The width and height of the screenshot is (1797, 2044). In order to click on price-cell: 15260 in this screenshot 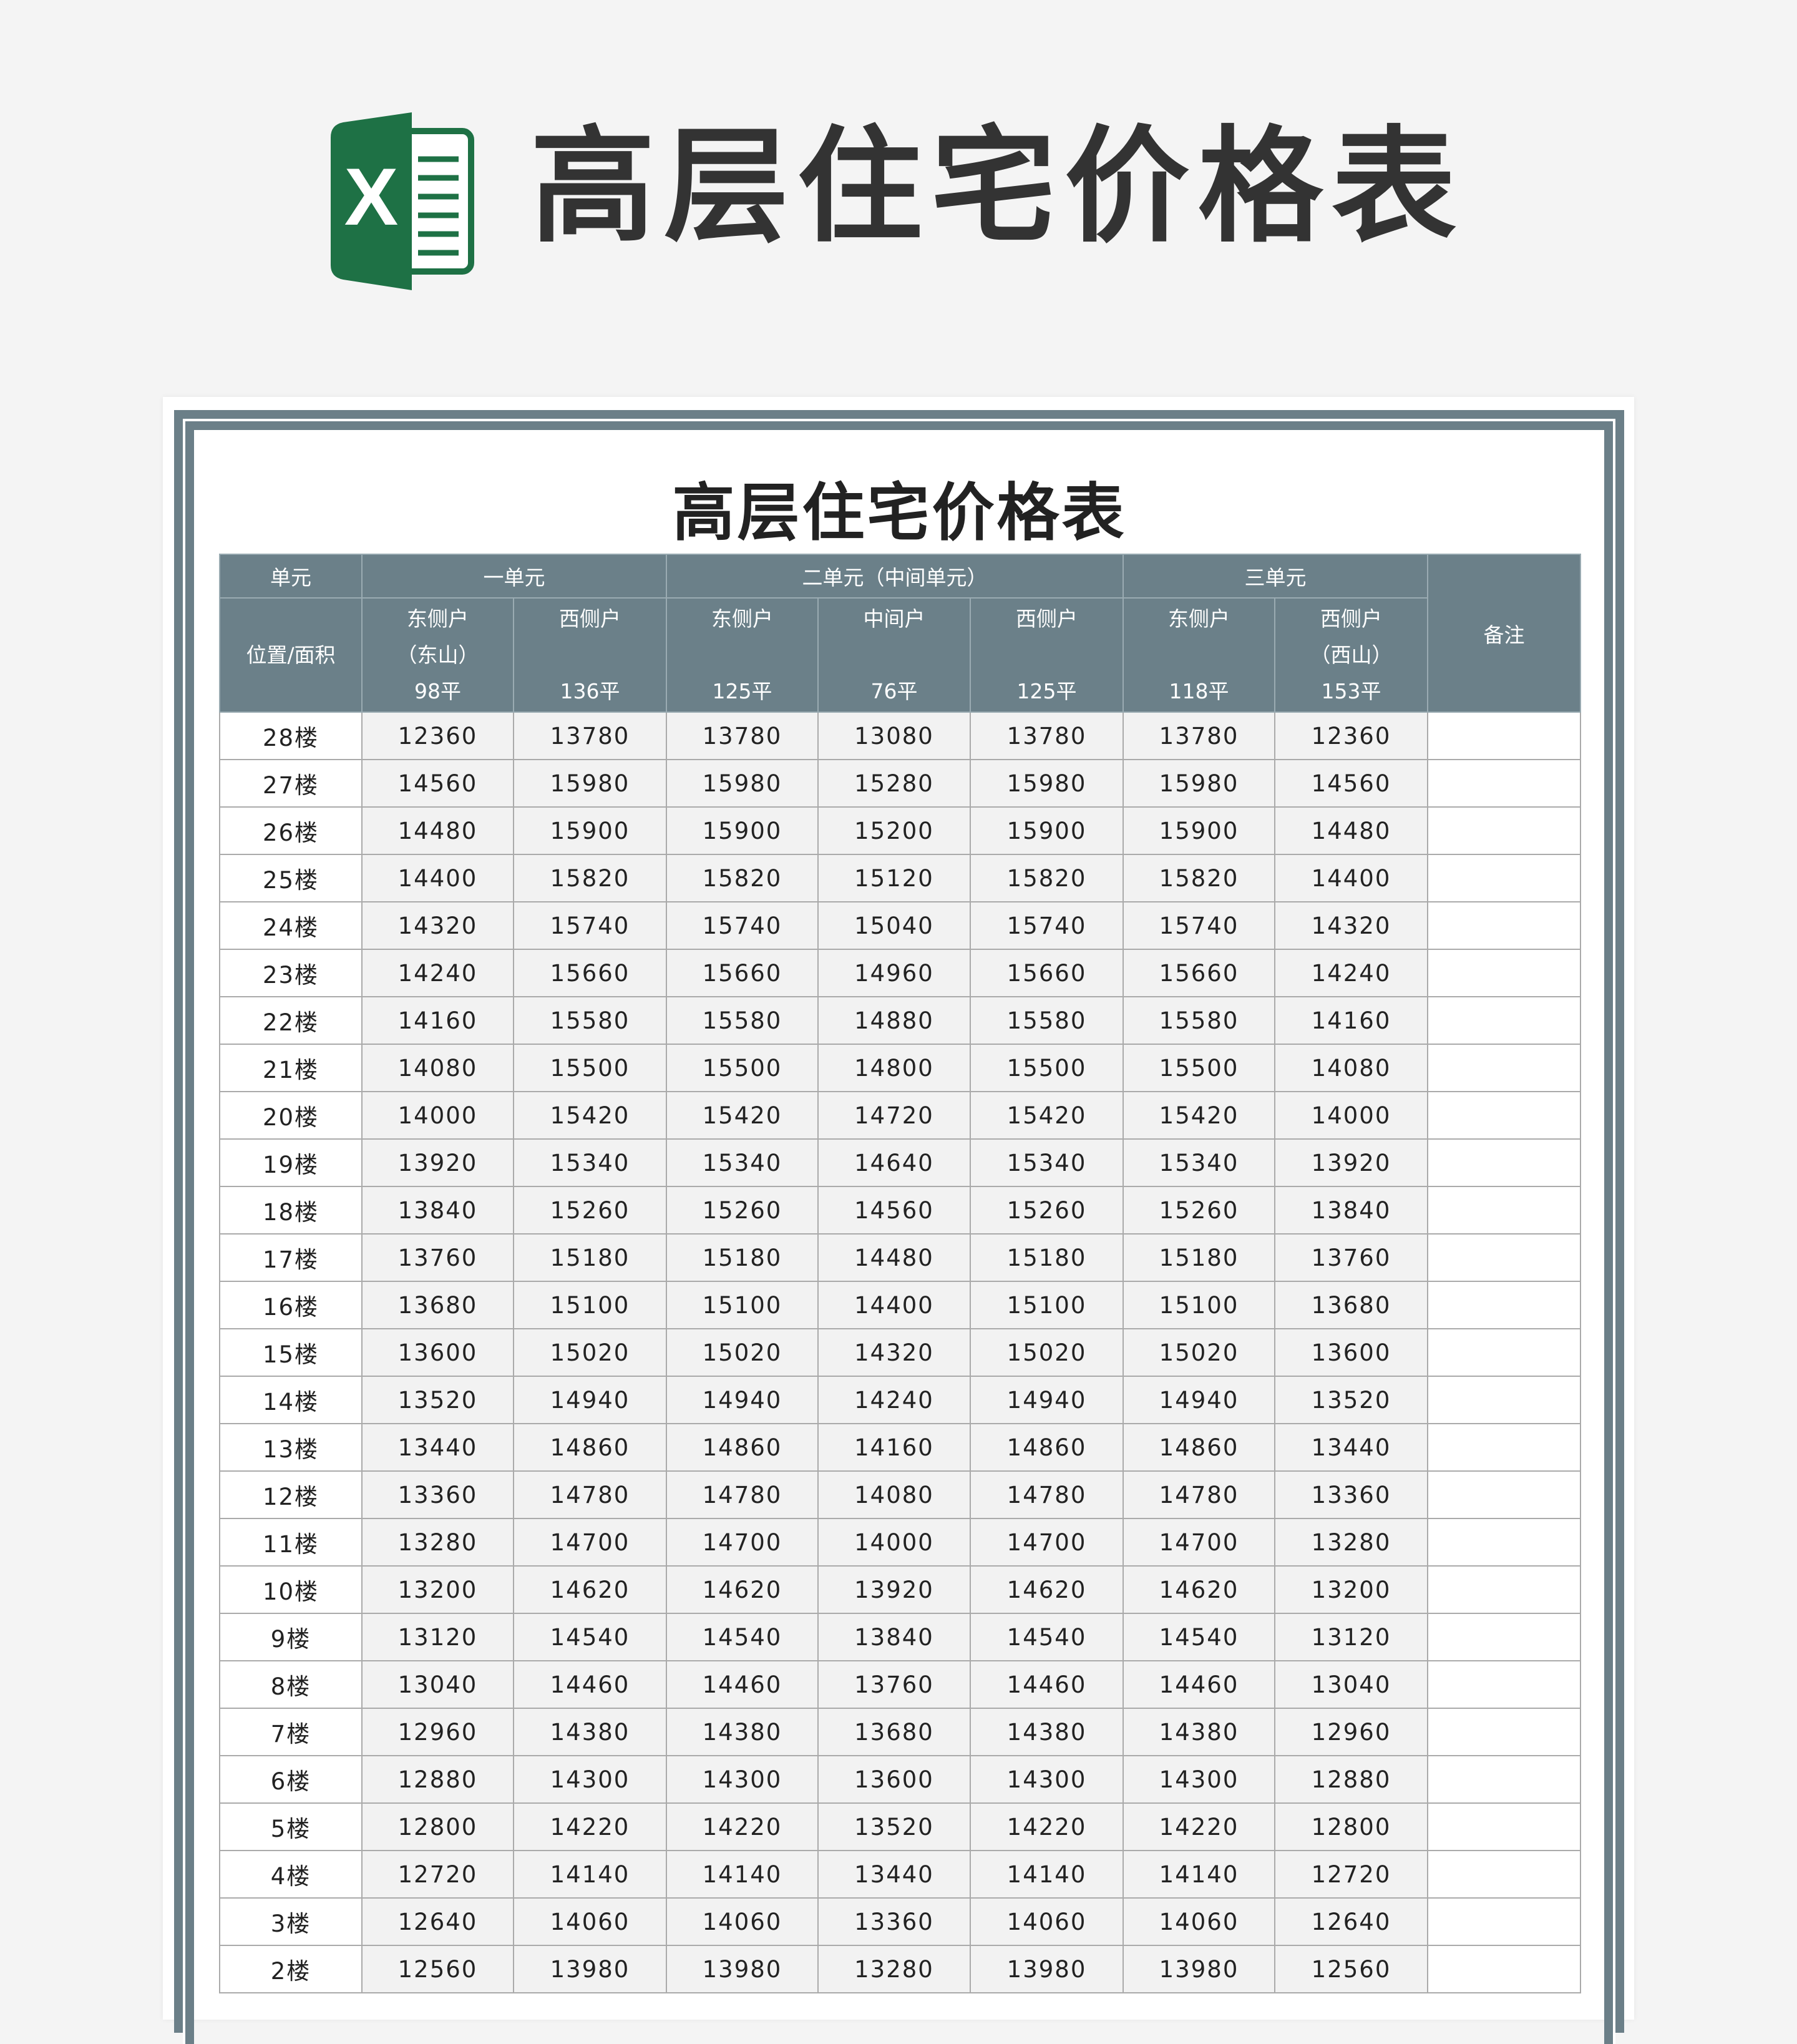, I will do `click(1199, 1210)`.